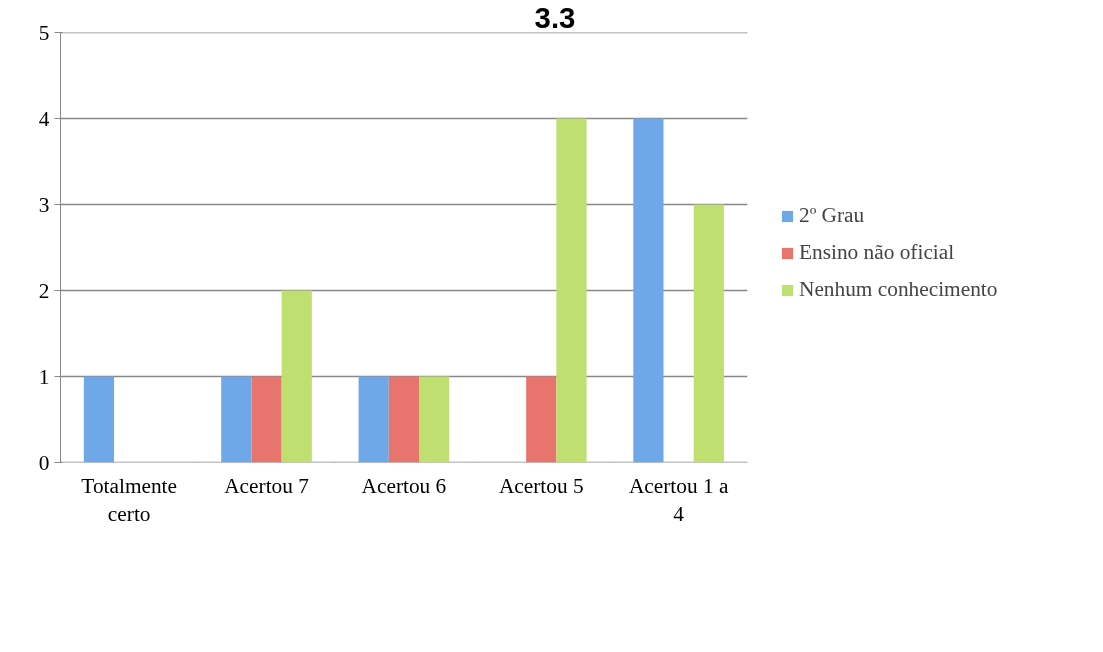 The width and height of the screenshot is (1103, 652). I want to click on y-tick-label: 4, so click(44, 118).